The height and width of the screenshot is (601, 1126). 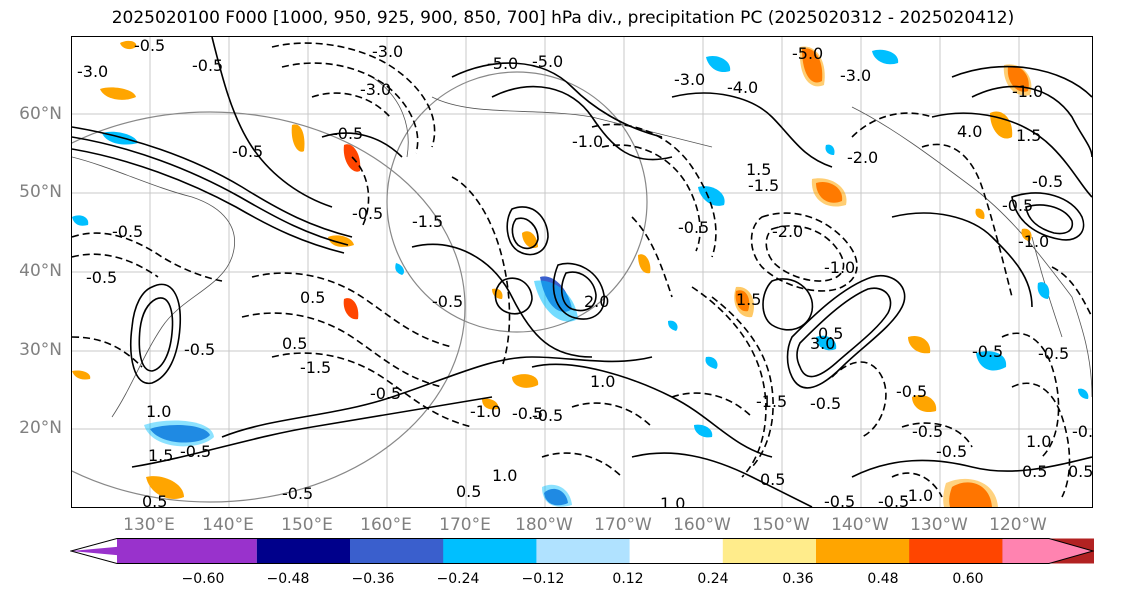 What do you see at coordinates (40, 350) in the screenshot?
I see `lat-label: 30°N` at bounding box center [40, 350].